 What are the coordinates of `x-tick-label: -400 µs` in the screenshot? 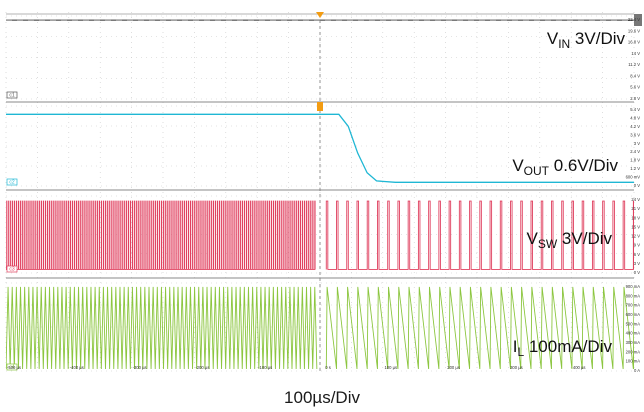 It's located at (77, 367).